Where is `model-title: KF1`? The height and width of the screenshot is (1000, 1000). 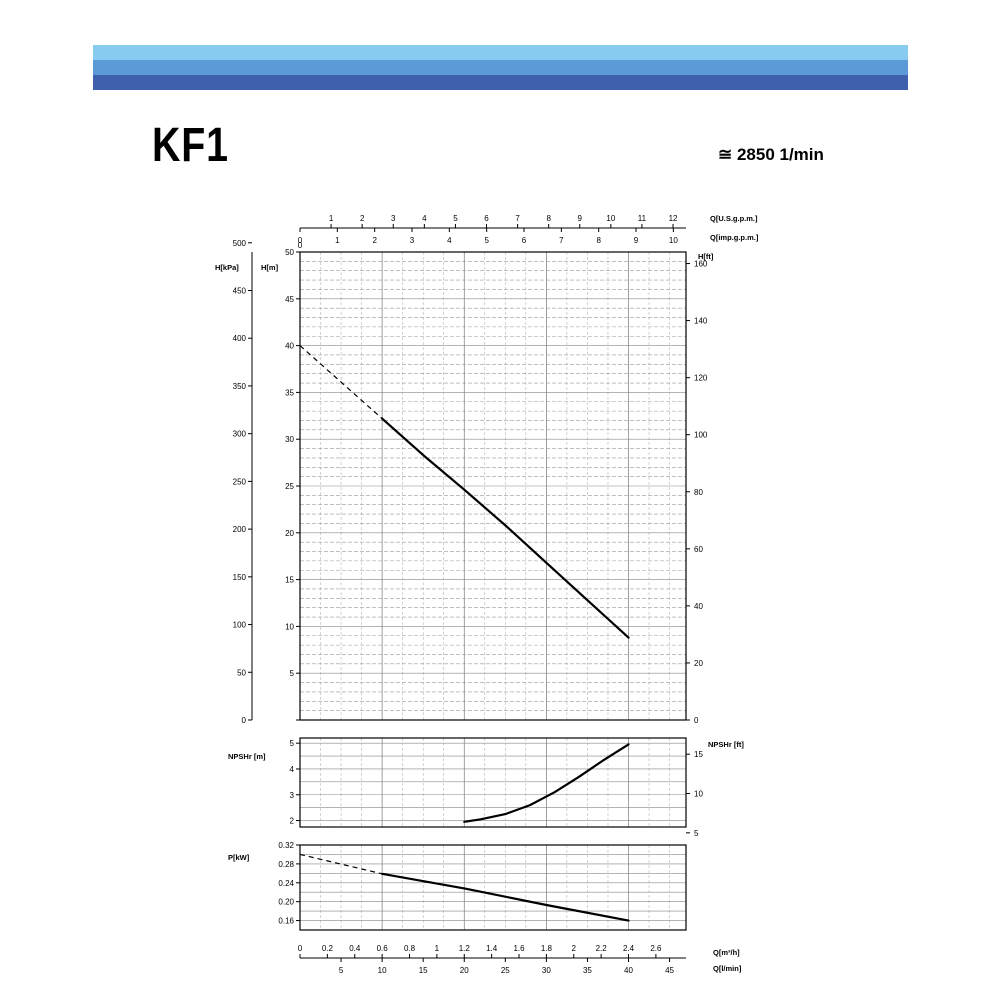 model-title: KF1 is located at coordinates (190, 145).